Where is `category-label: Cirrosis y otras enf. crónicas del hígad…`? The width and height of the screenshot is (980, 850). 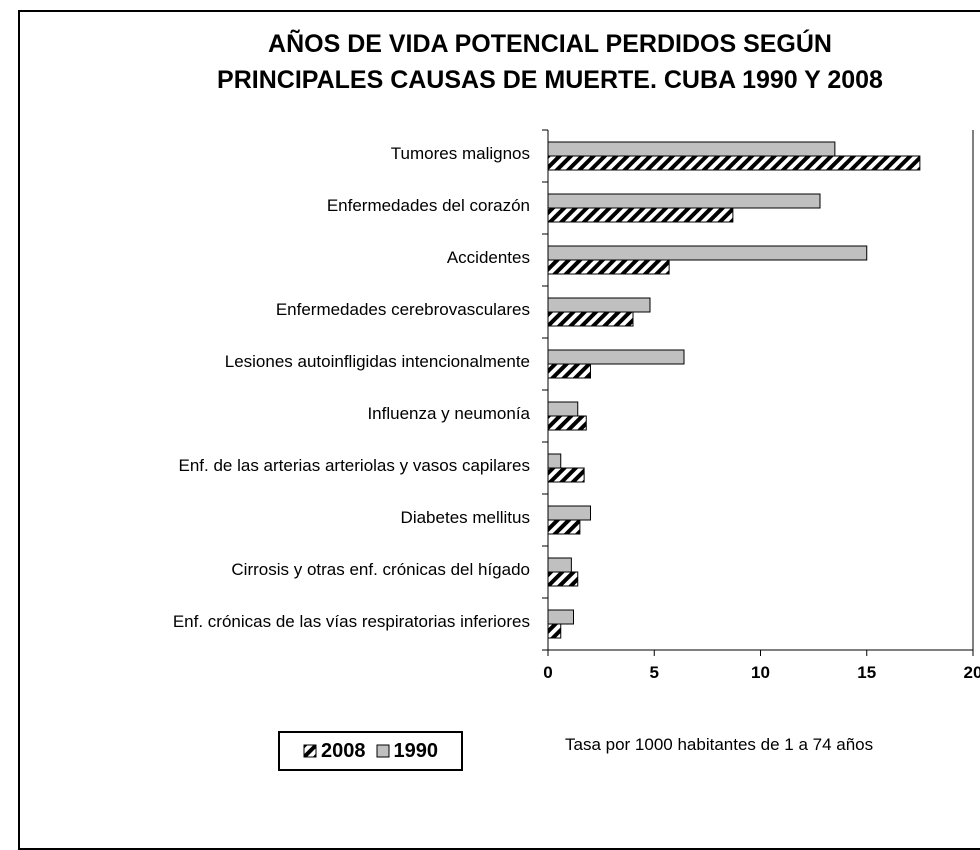 category-label: Cirrosis y otras enf. crónicas del hígad… is located at coordinates (380, 569).